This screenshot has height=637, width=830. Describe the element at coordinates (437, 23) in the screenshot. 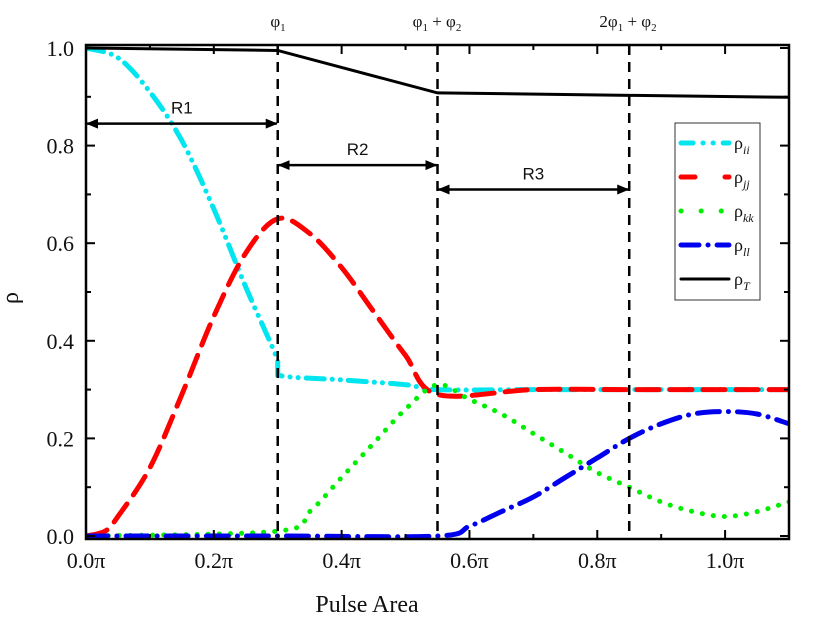

I see `phi1-plus-phi2-label: φ1 + φ2` at that location.